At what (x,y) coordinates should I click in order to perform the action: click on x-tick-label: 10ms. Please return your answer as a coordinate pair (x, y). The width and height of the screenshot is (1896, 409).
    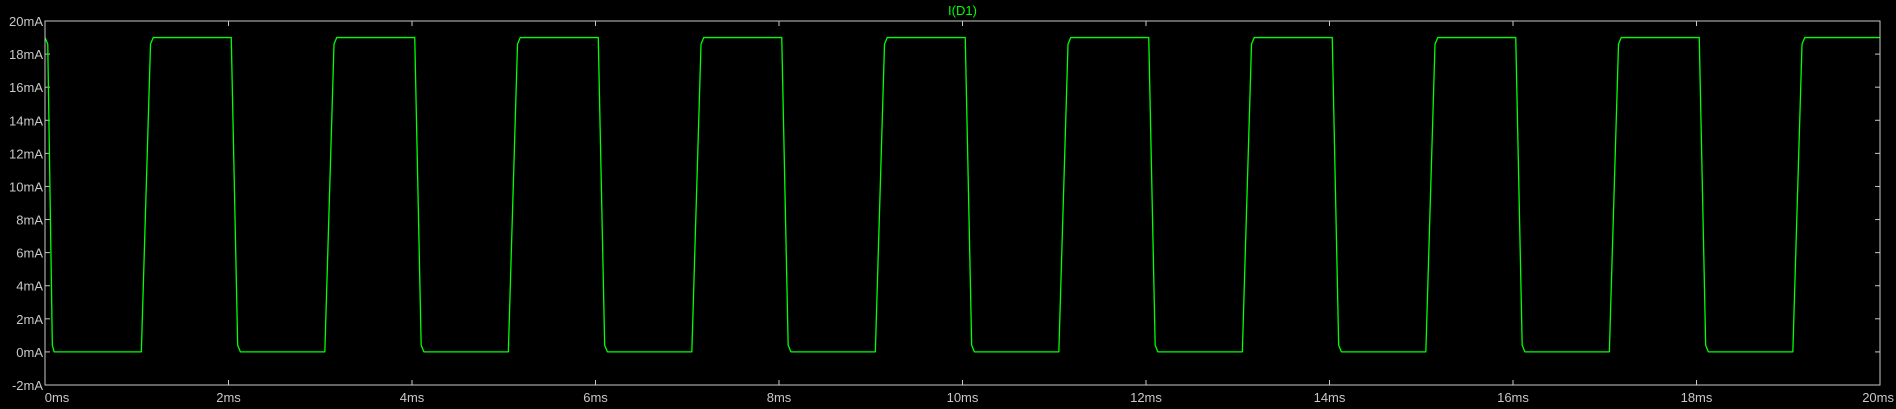
    Looking at the image, I should click on (963, 397).